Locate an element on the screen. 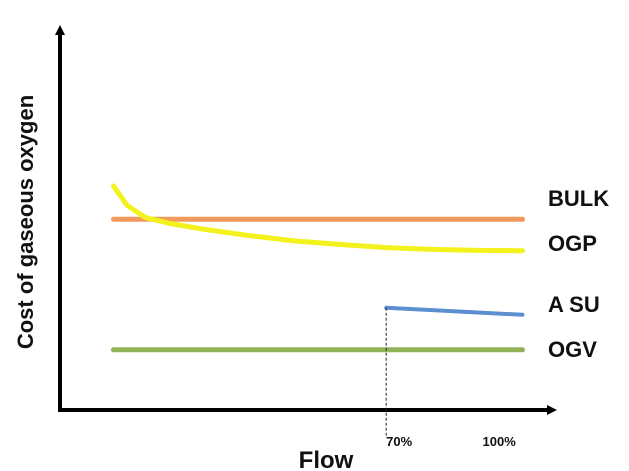 The height and width of the screenshot is (471, 629). series-label-a-su: A SU is located at coordinates (574, 304).